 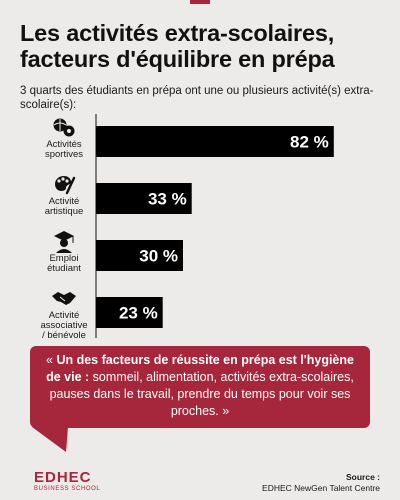 What do you see at coordinates (64, 242) in the screenshot?
I see `graduate-icon` at bounding box center [64, 242].